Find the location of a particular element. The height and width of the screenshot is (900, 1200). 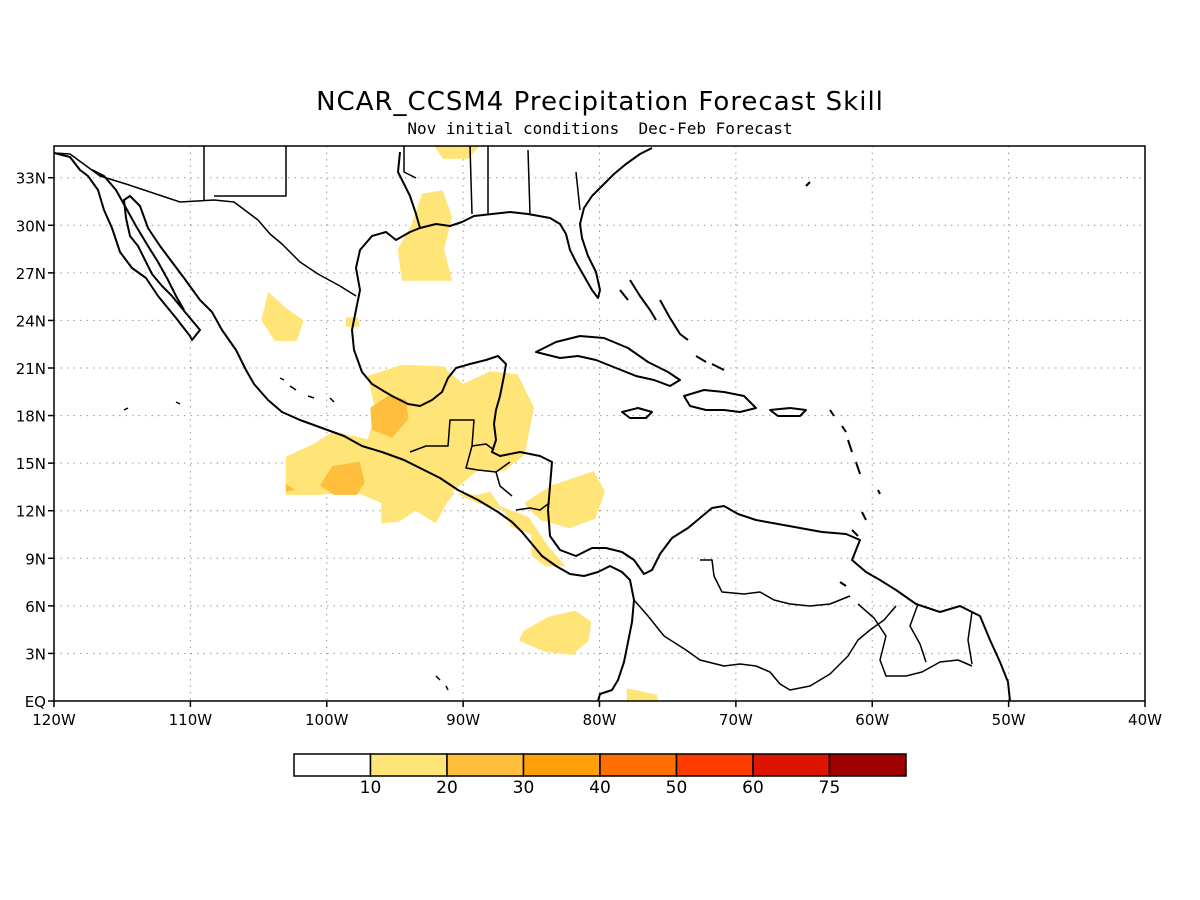

colorbar-label: 20 is located at coordinates (447, 788).